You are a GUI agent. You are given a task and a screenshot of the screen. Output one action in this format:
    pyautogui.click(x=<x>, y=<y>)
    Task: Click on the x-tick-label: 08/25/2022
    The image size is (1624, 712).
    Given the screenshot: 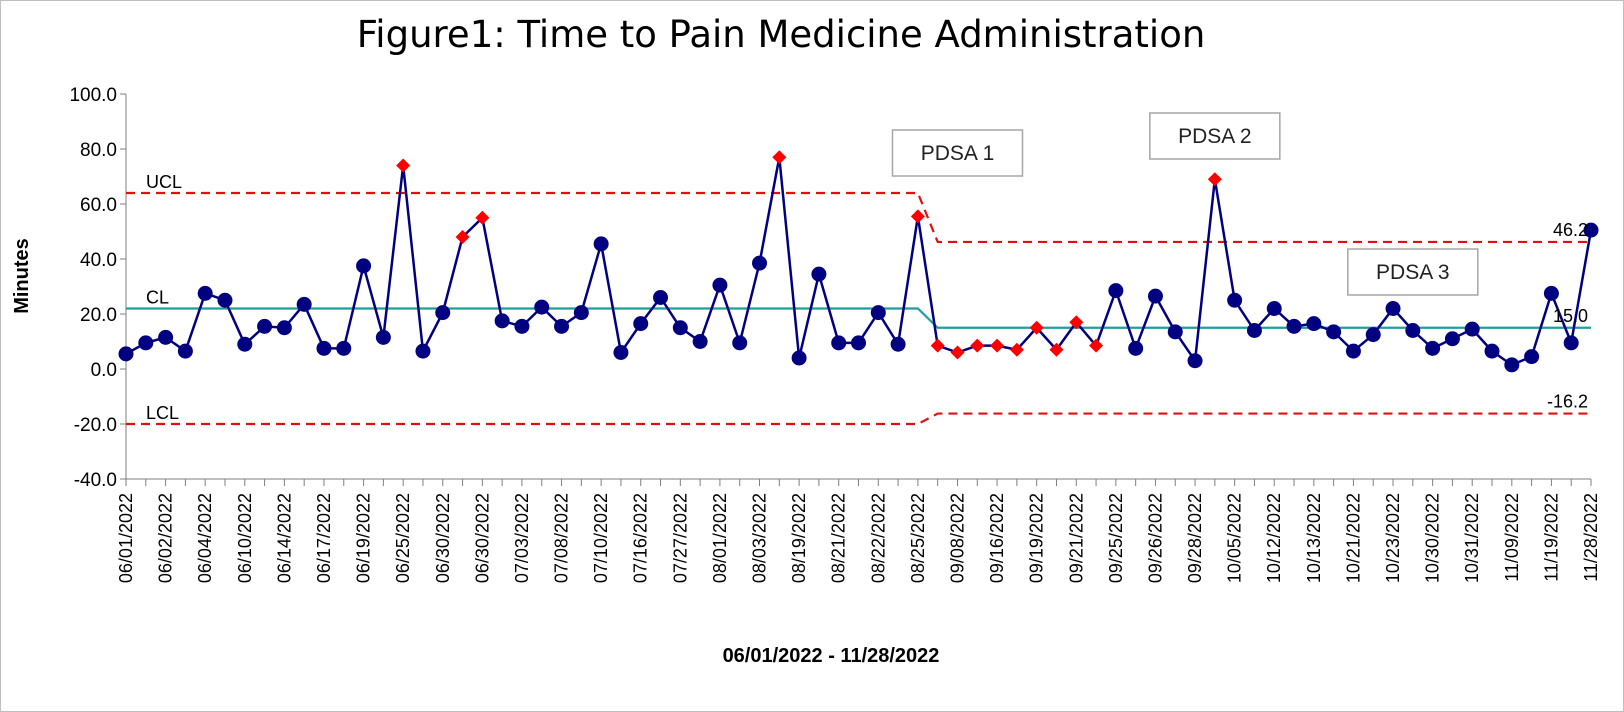 What is the action you would take?
    pyautogui.click(x=918, y=538)
    